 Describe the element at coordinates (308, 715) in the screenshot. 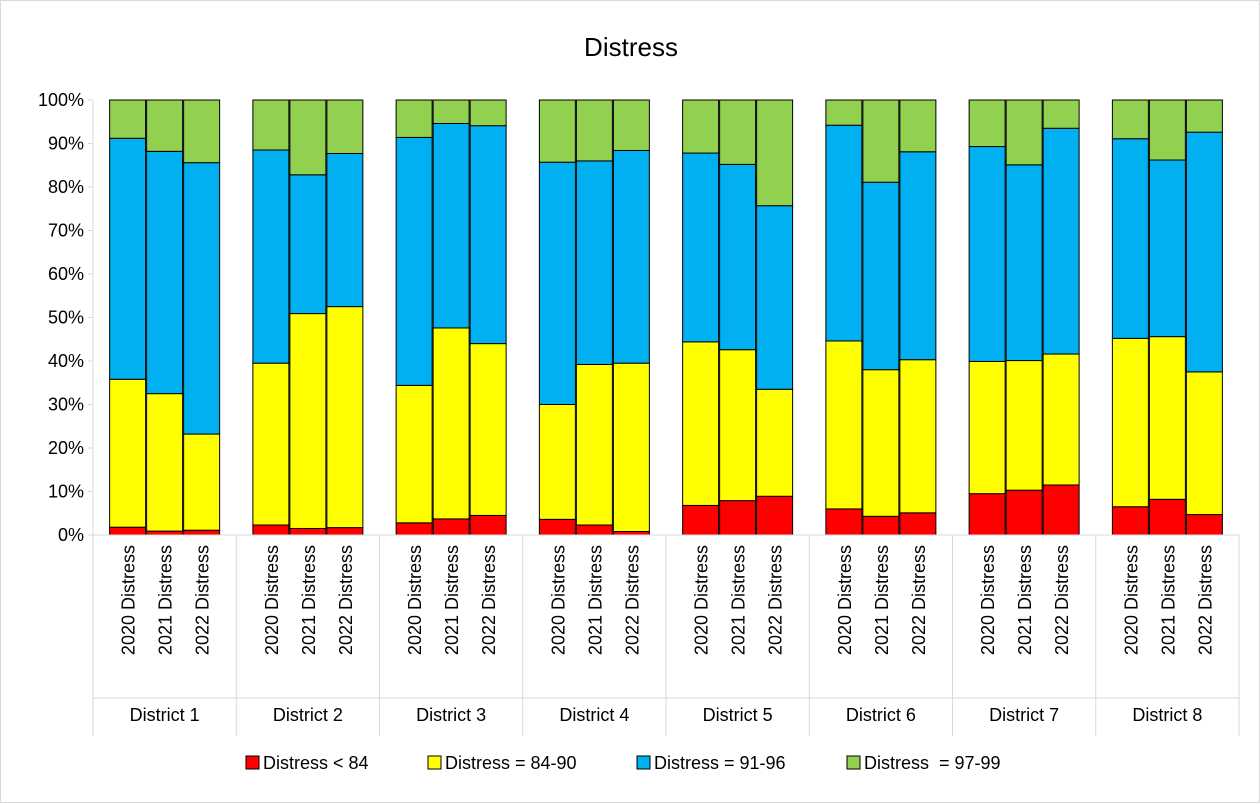

I see `x-group-label: District 2` at that location.